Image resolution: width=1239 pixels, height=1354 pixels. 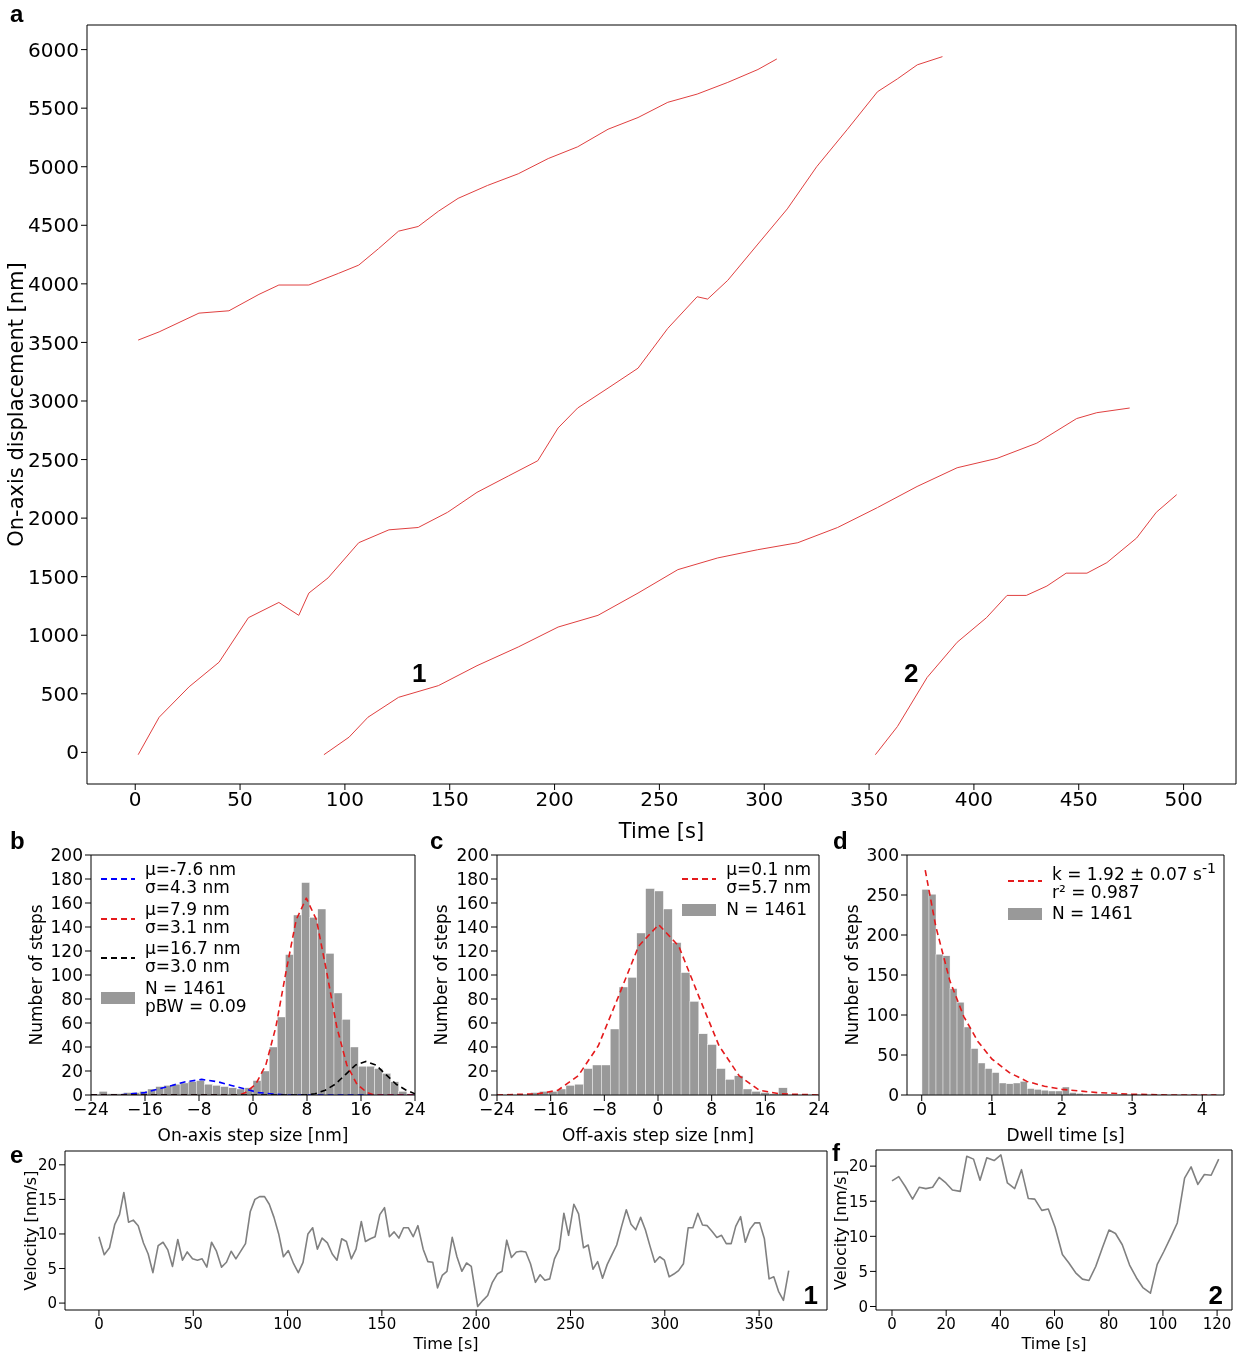 I want to click on x-tick-label: 500, so click(x=1183, y=799).